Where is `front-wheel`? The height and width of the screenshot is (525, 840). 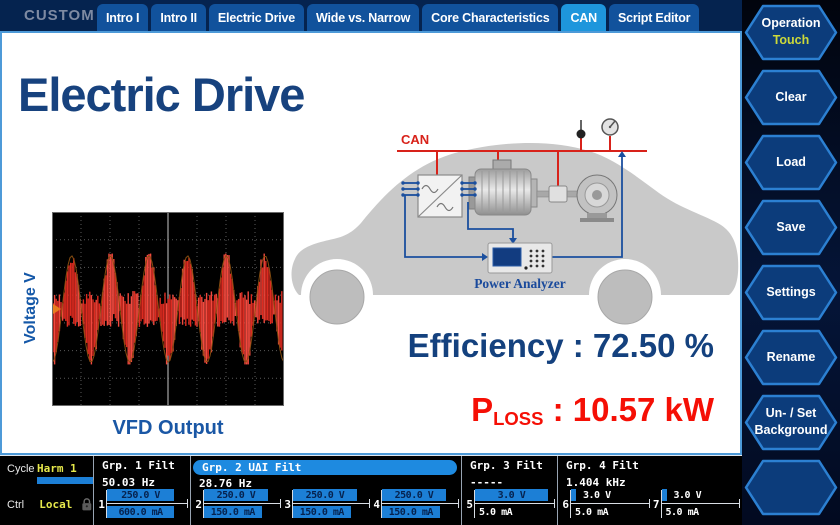
front-wheel is located at coordinates (625, 297).